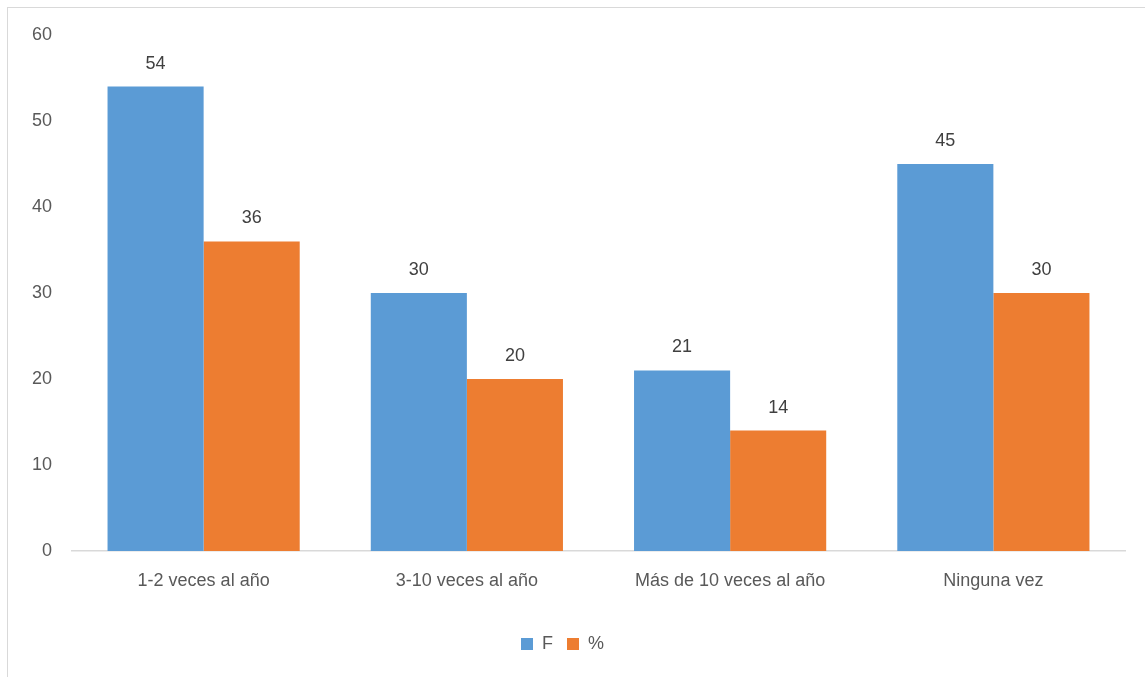 This screenshot has height=677, width=1145. What do you see at coordinates (41, 33) in the screenshot?
I see `y-tick-label: 60` at bounding box center [41, 33].